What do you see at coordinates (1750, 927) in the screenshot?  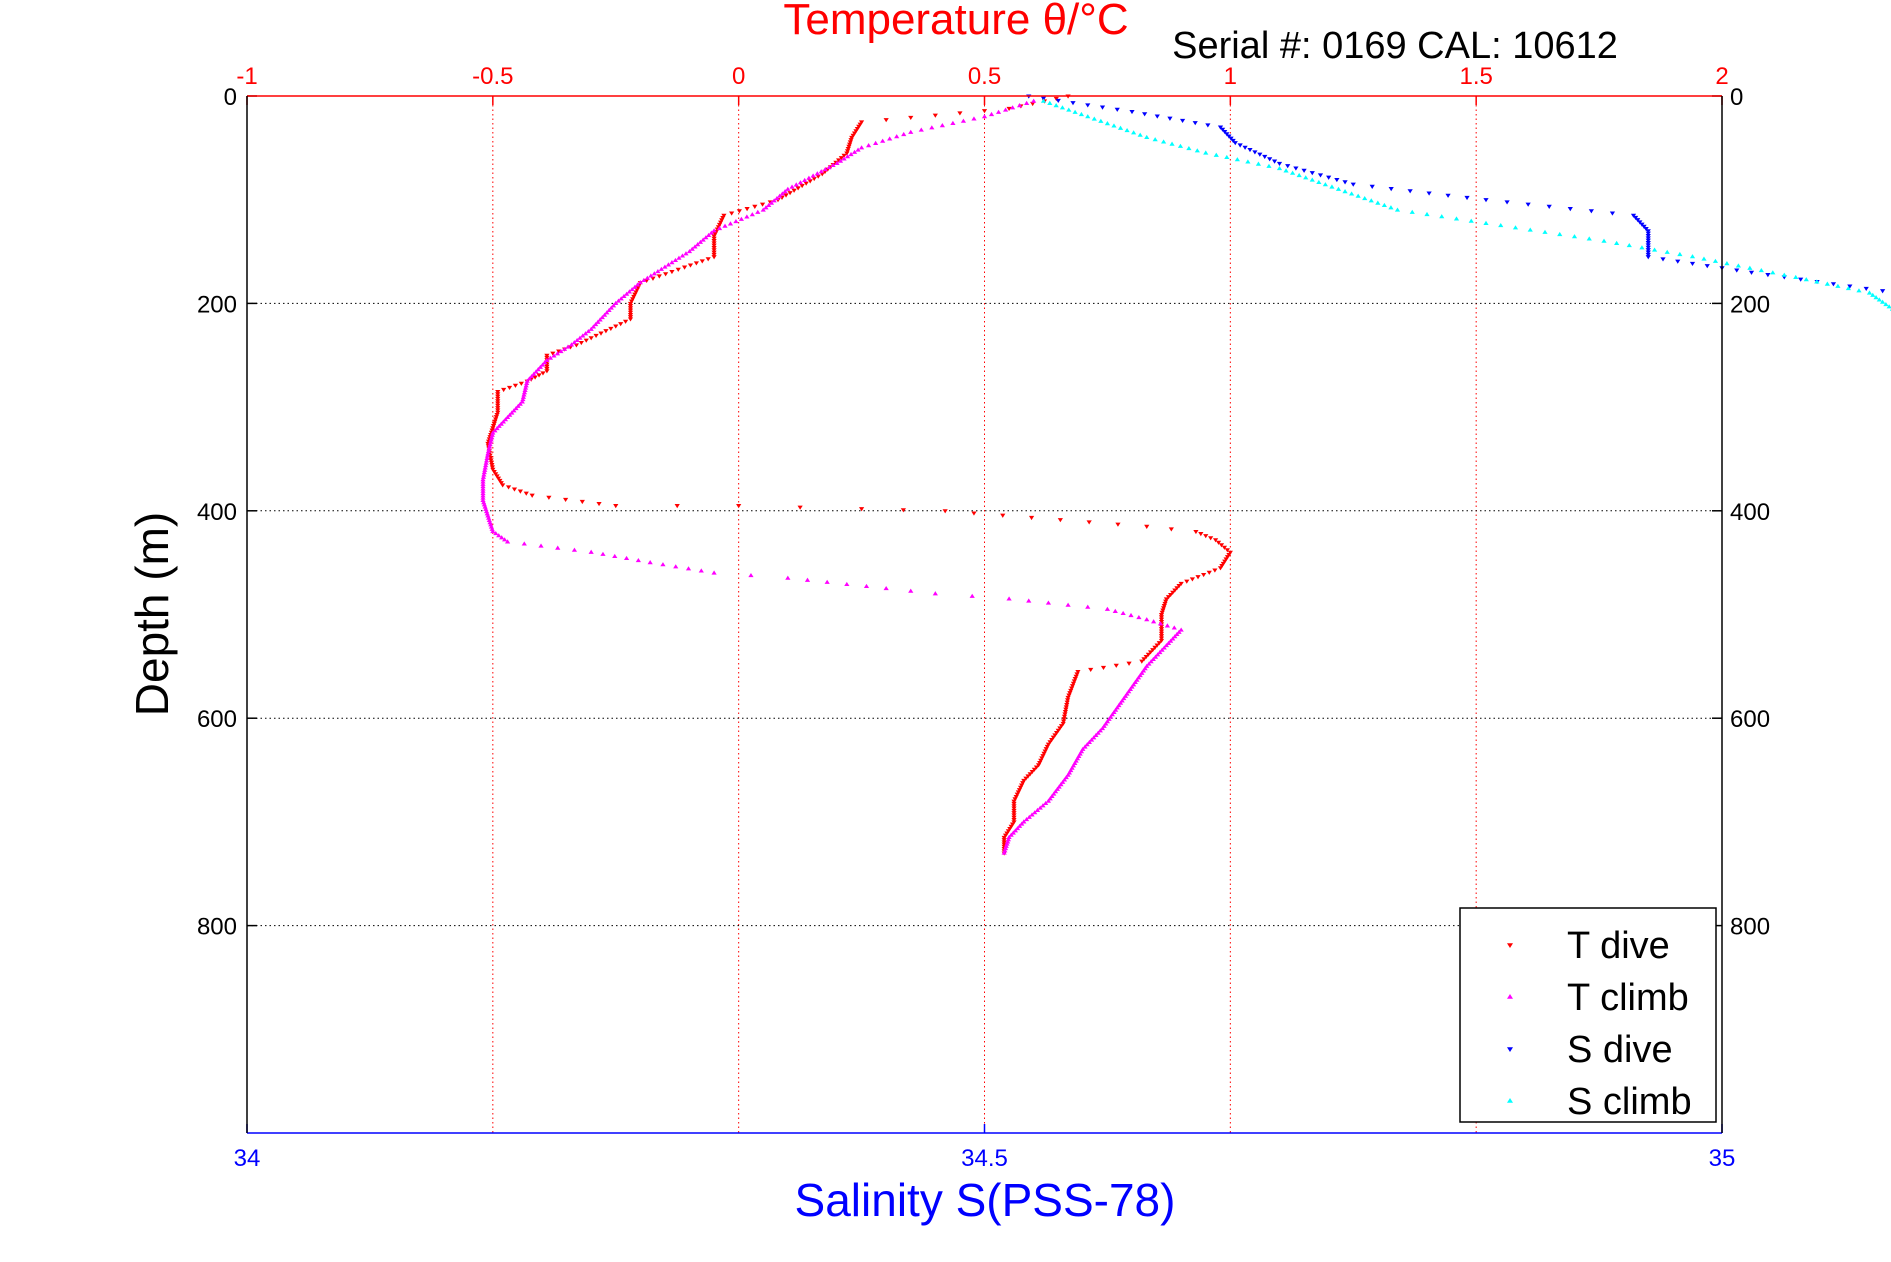 I see `depth-tick-label-right: 800` at bounding box center [1750, 927].